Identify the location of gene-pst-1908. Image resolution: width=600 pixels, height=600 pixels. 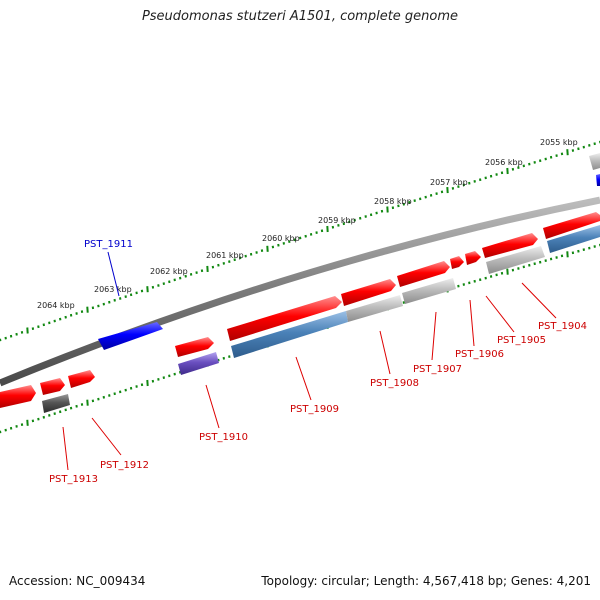
(368, 292).